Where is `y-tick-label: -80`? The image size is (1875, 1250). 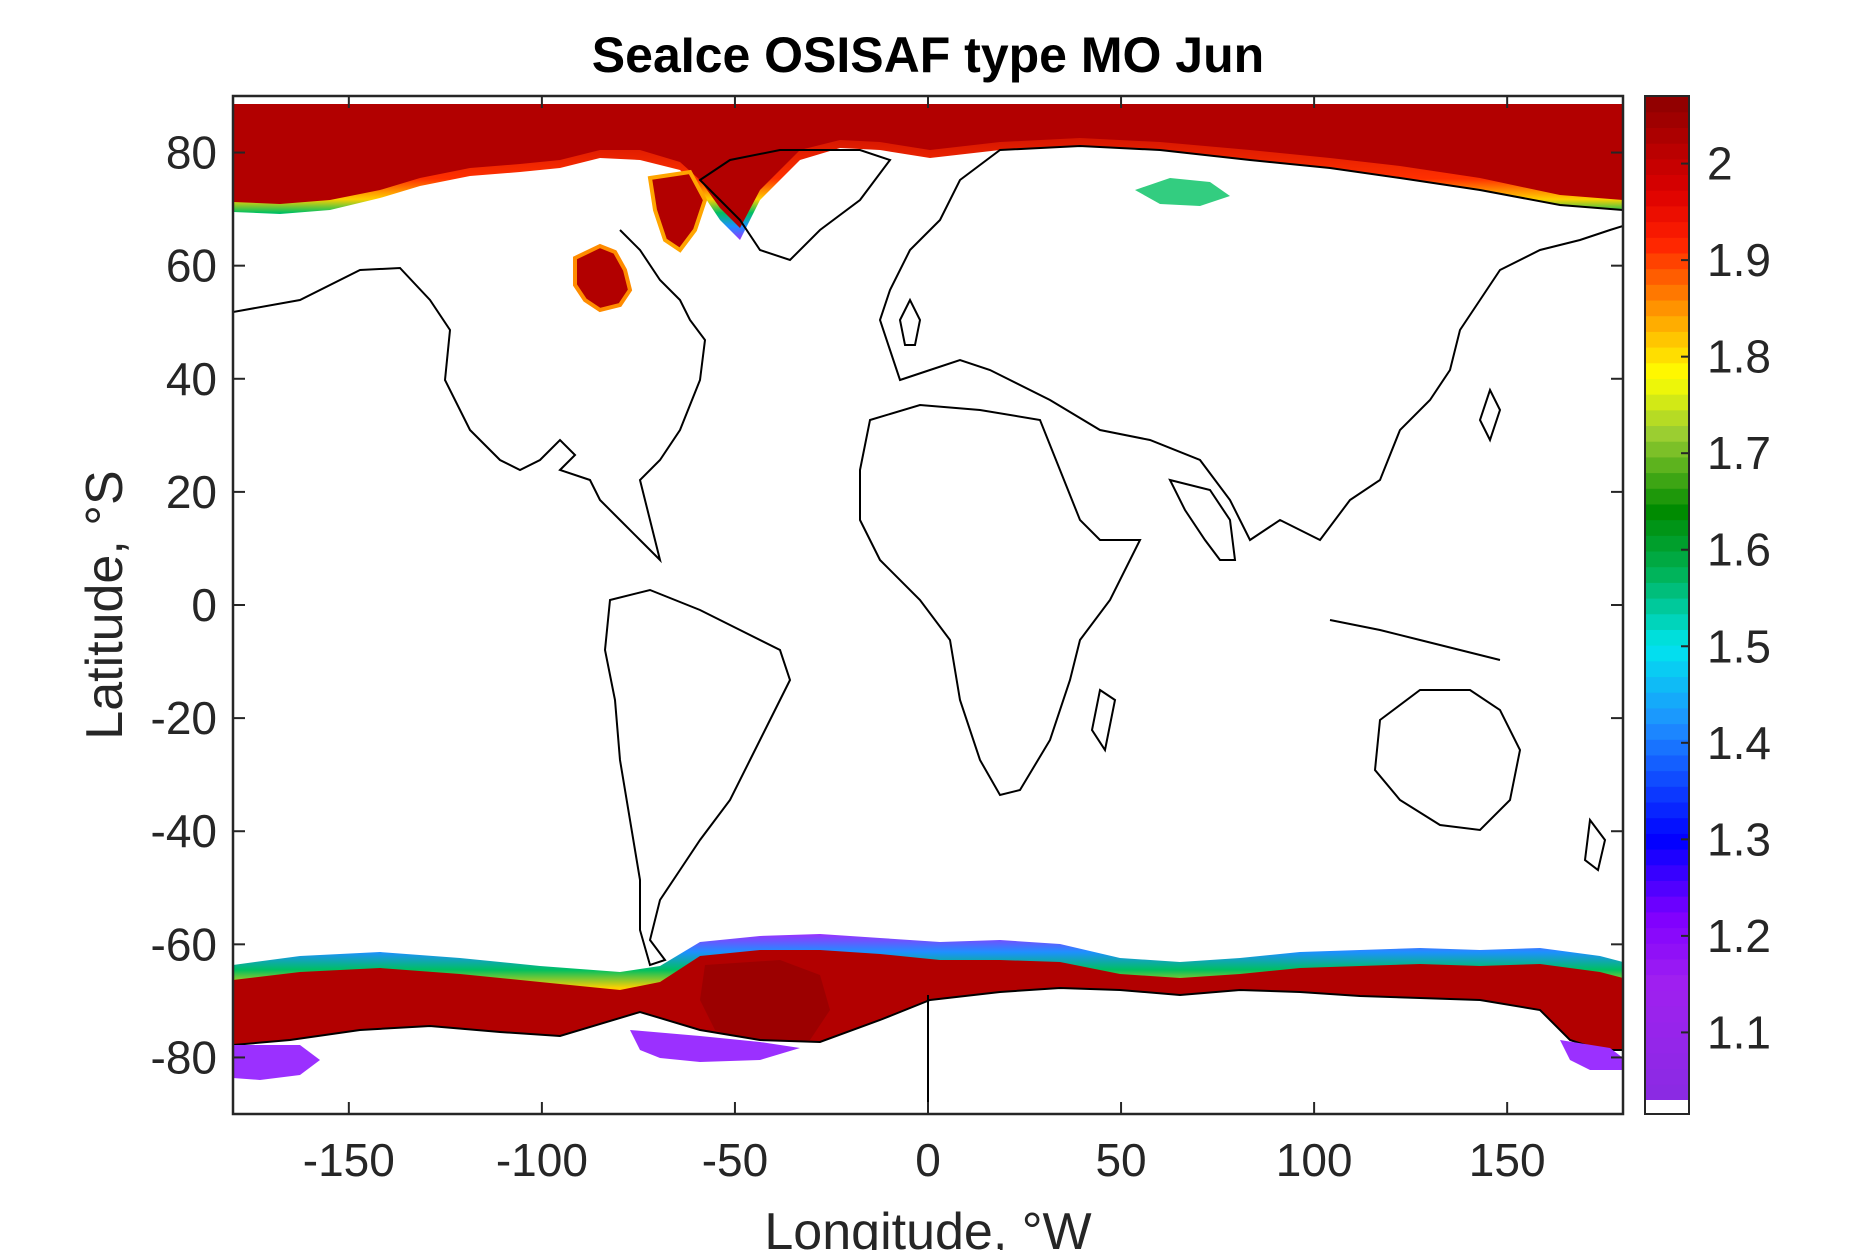 y-tick-label: -80 is located at coordinates (184, 1057).